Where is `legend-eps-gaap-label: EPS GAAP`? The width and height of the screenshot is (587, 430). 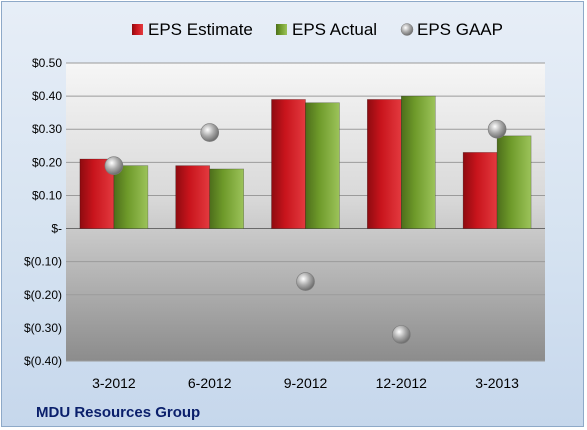
legend-eps-gaap-label: EPS GAAP is located at coordinates (460, 29).